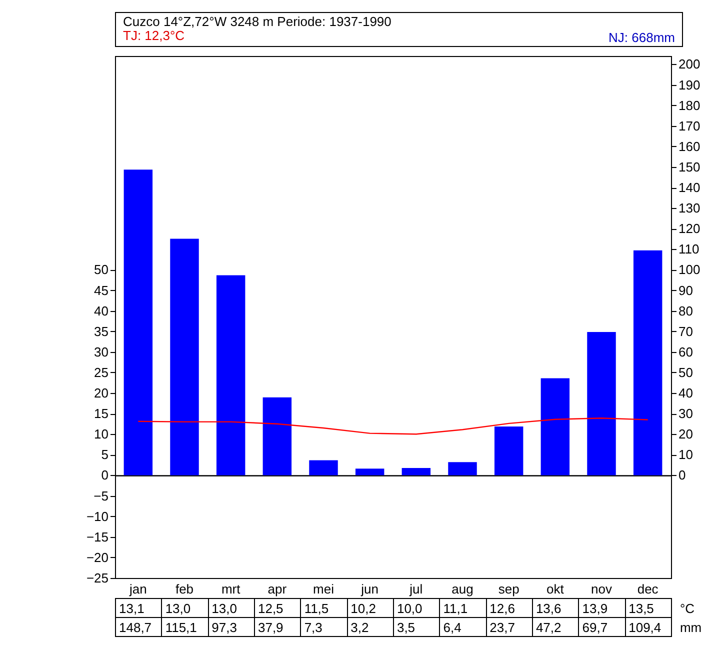  What do you see at coordinates (689, 105) in the screenshot?
I see `y2-tick-label: 180` at bounding box center [689, 105].